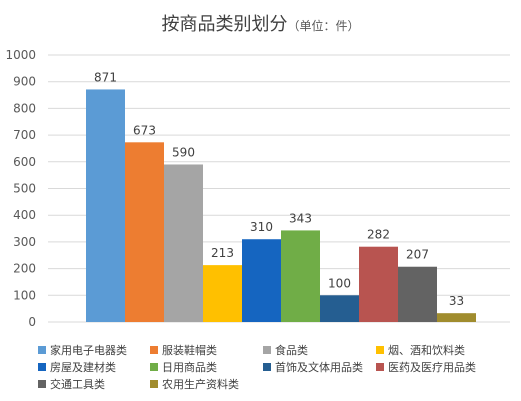 This screenshot has height=401, width=521. I want to click on legend-label: 农用生产资料类, so click(200, 384).